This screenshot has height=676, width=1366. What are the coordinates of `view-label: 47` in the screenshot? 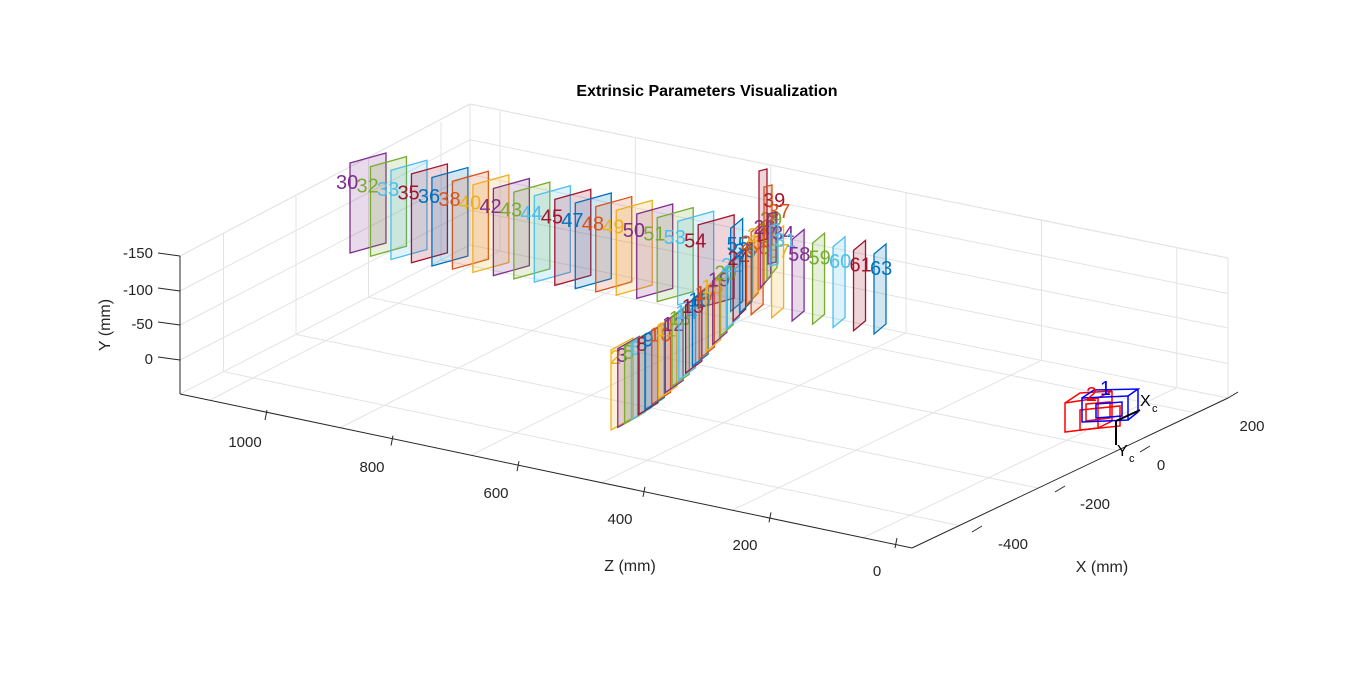 It's located at (572, 221).